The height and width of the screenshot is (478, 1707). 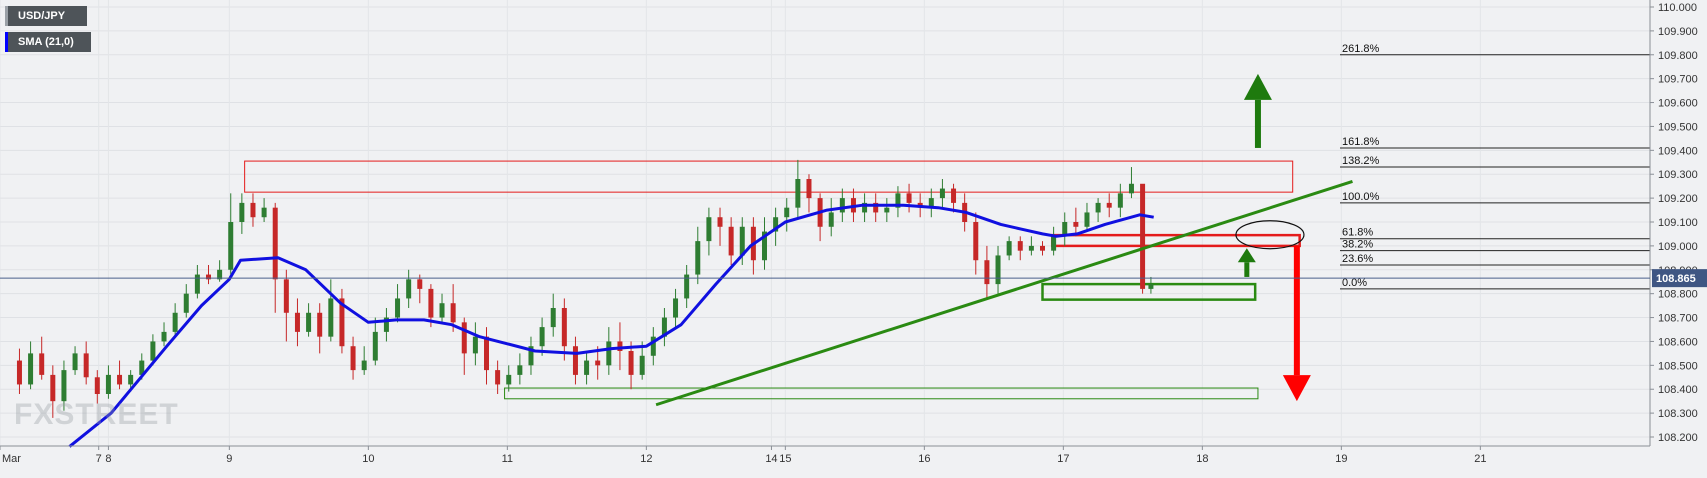 I want to click on small-bullish-arrow, so click(x=1246, y=255).